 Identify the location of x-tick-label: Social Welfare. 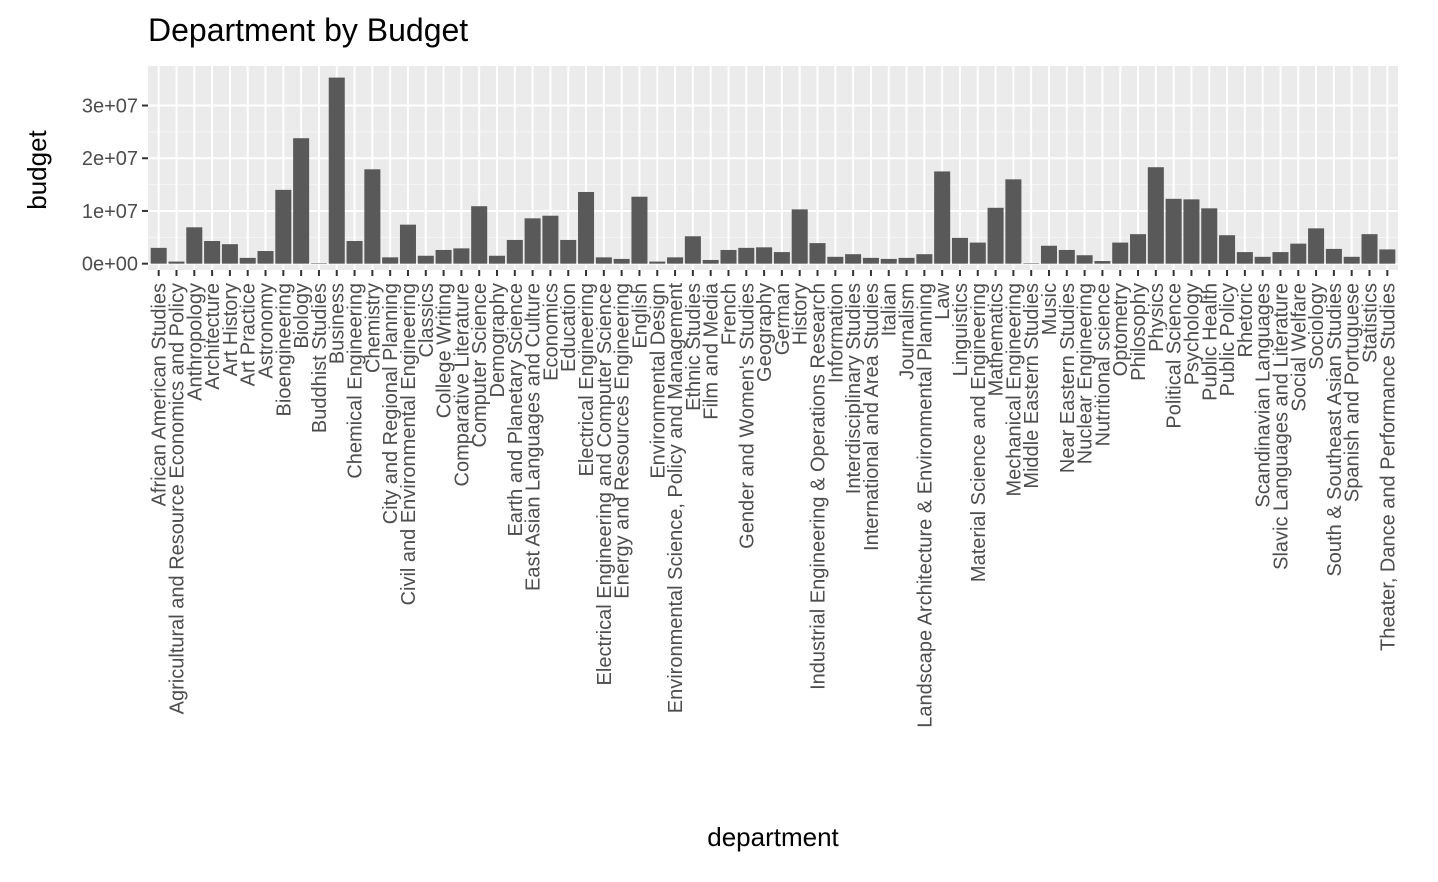
(1299, 347).